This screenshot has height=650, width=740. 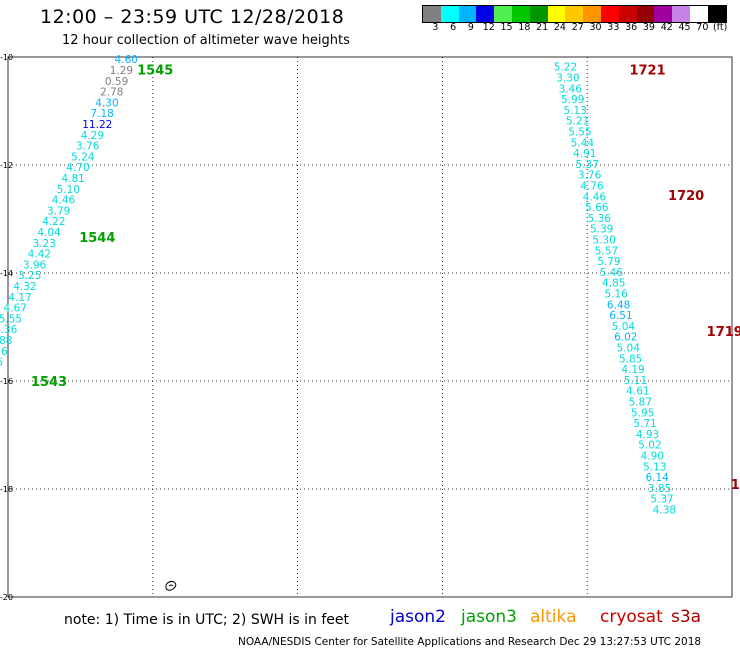 What do you see at coordinates (88, 147) in the screenshot?
I see `swh-value-label: 3.76` at bounding box center [88, 147].